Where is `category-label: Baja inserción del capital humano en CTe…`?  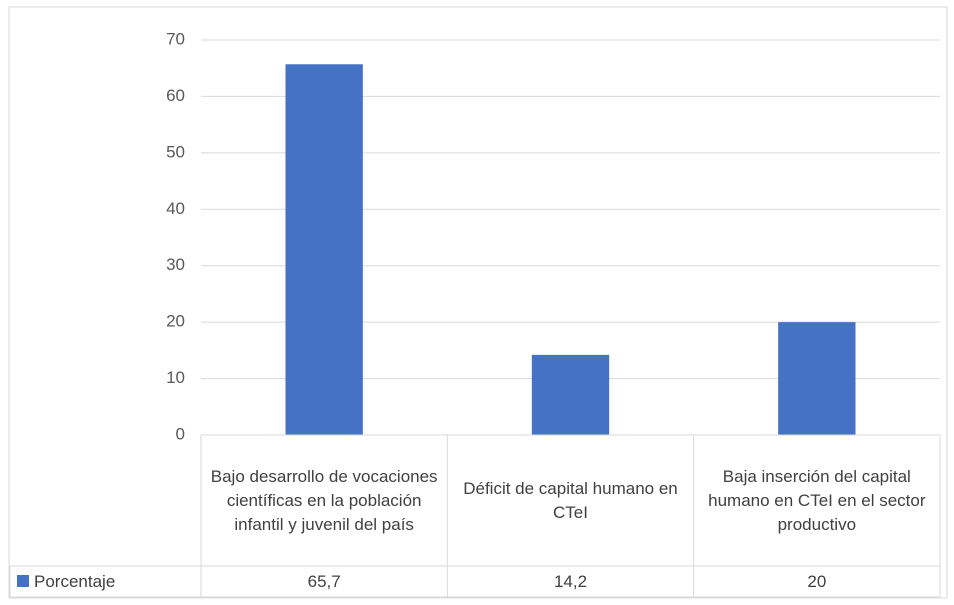 category-label: Baja inserción del capital humano en CTe… is located at coordinates (817, 500).